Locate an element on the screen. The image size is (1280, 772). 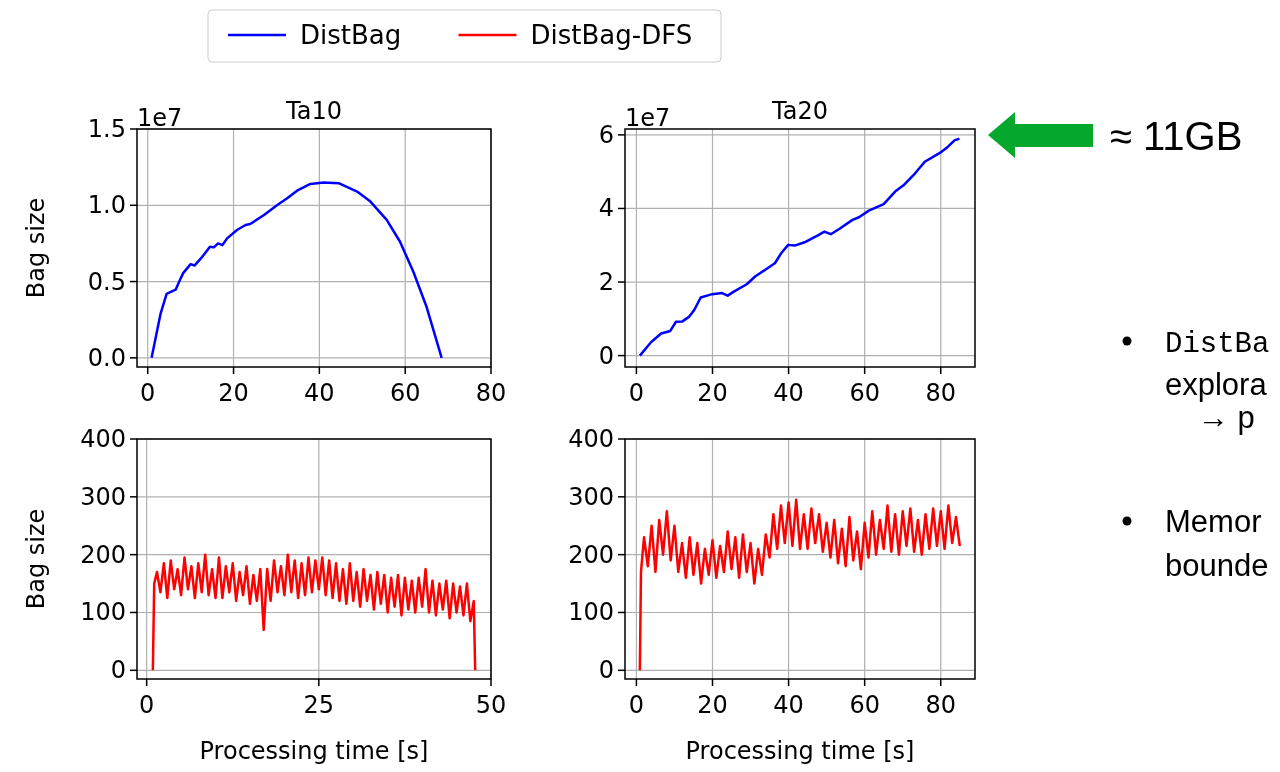
chart-title: Ta10 is located at coordinates (313, 111).